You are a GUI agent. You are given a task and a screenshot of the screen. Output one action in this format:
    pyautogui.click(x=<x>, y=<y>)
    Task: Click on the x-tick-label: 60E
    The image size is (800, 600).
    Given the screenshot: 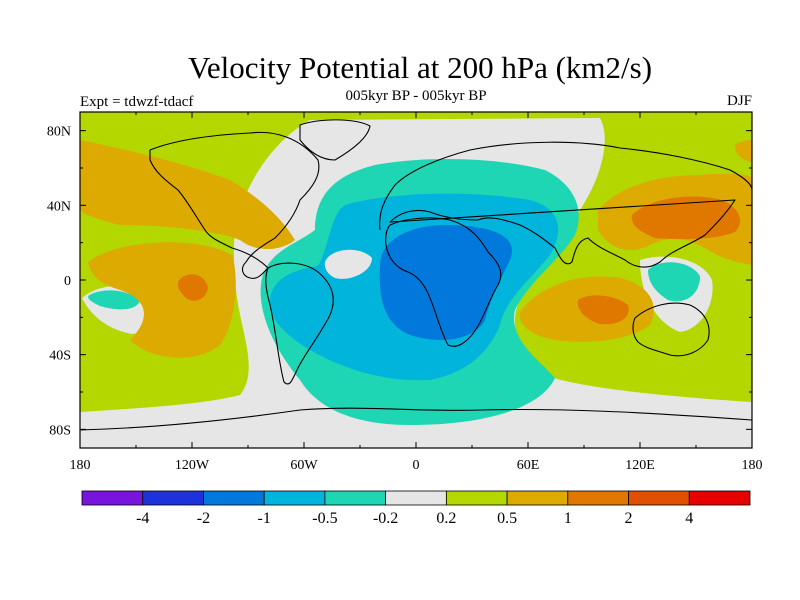 What is the action you would take?
    pyautogui.click(x=528, y=465)
    